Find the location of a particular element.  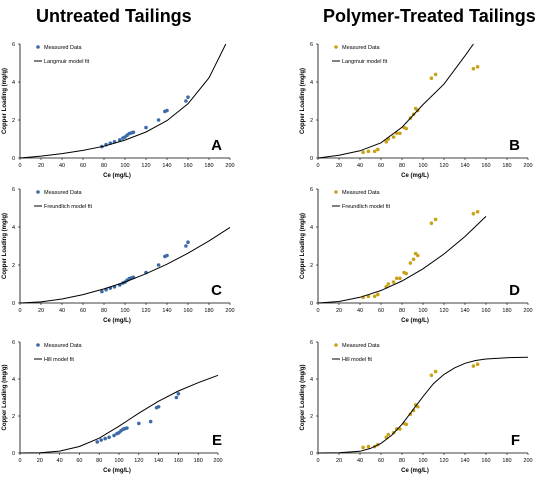

legend-entry-model: Langmuir model fit is located at coordinates (365, 62).